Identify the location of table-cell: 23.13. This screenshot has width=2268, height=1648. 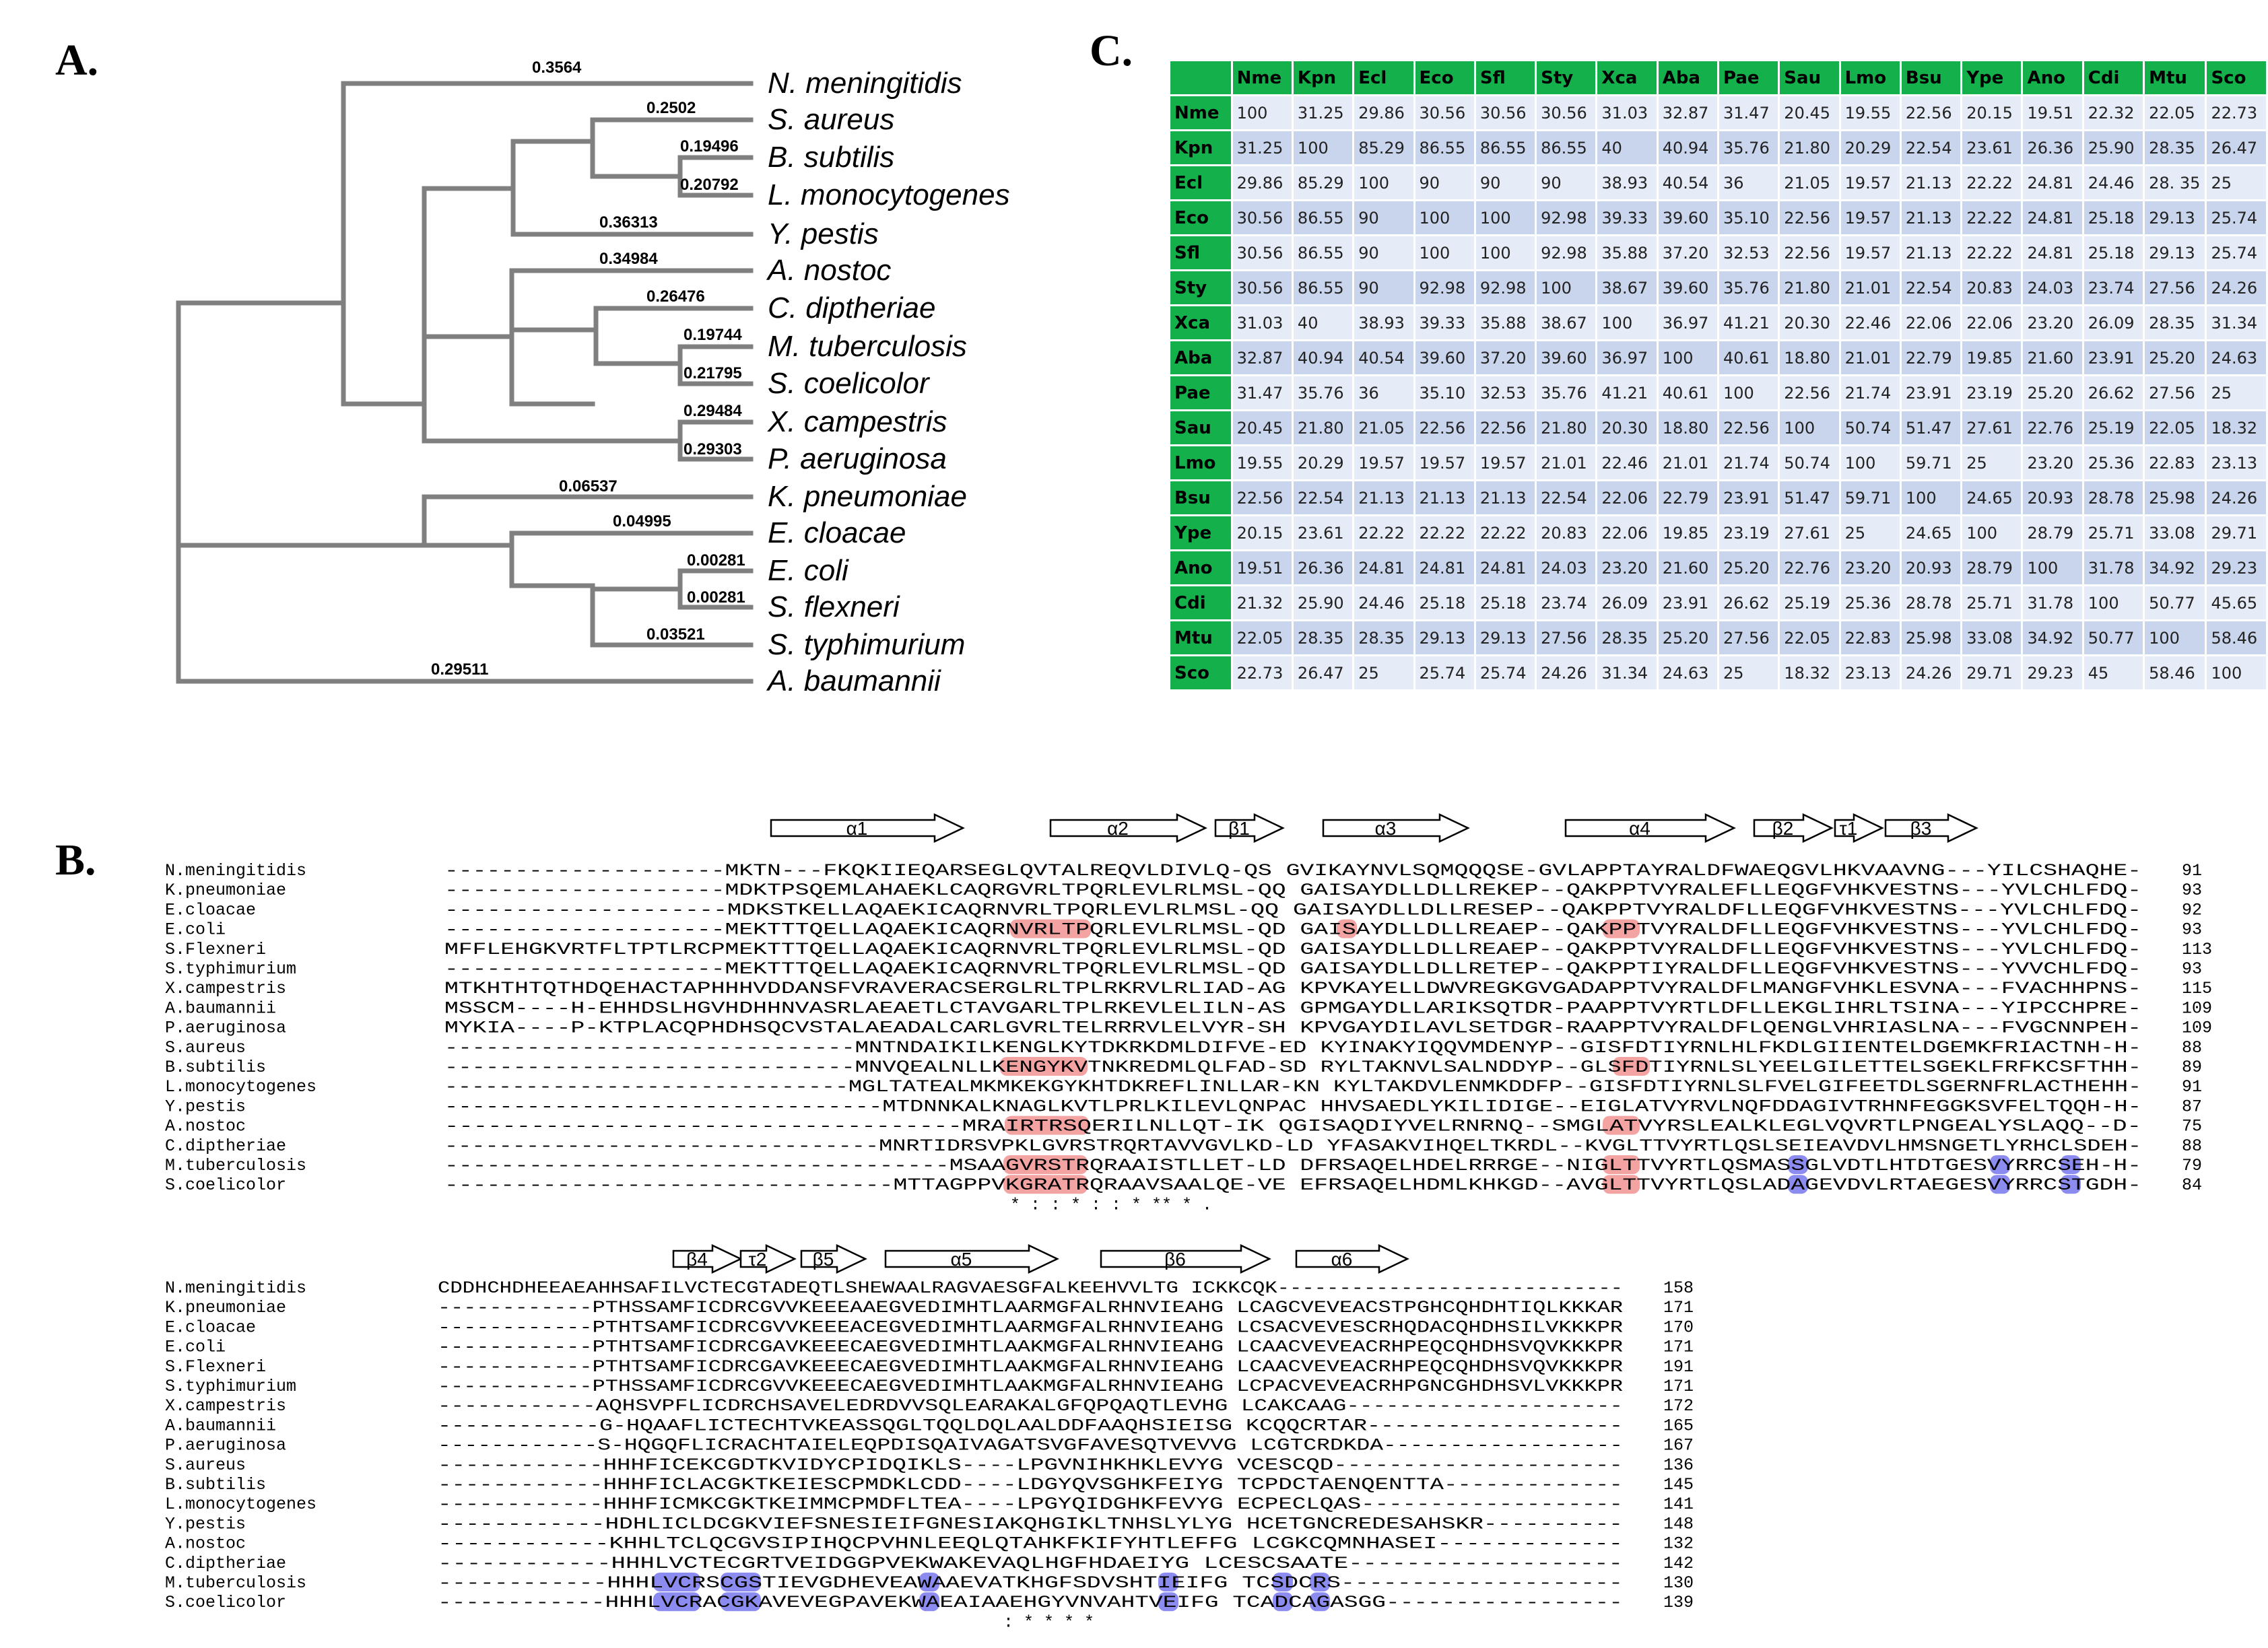
(2236, 463).